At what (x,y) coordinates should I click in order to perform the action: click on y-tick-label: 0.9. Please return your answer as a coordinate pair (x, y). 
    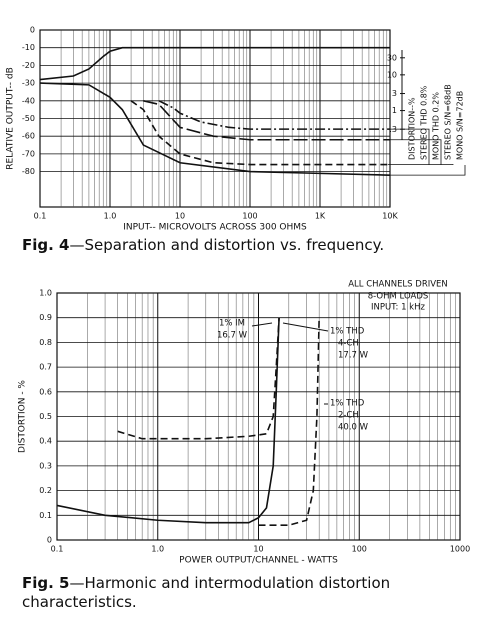
    Looking at the image, I should click on (45, 317).